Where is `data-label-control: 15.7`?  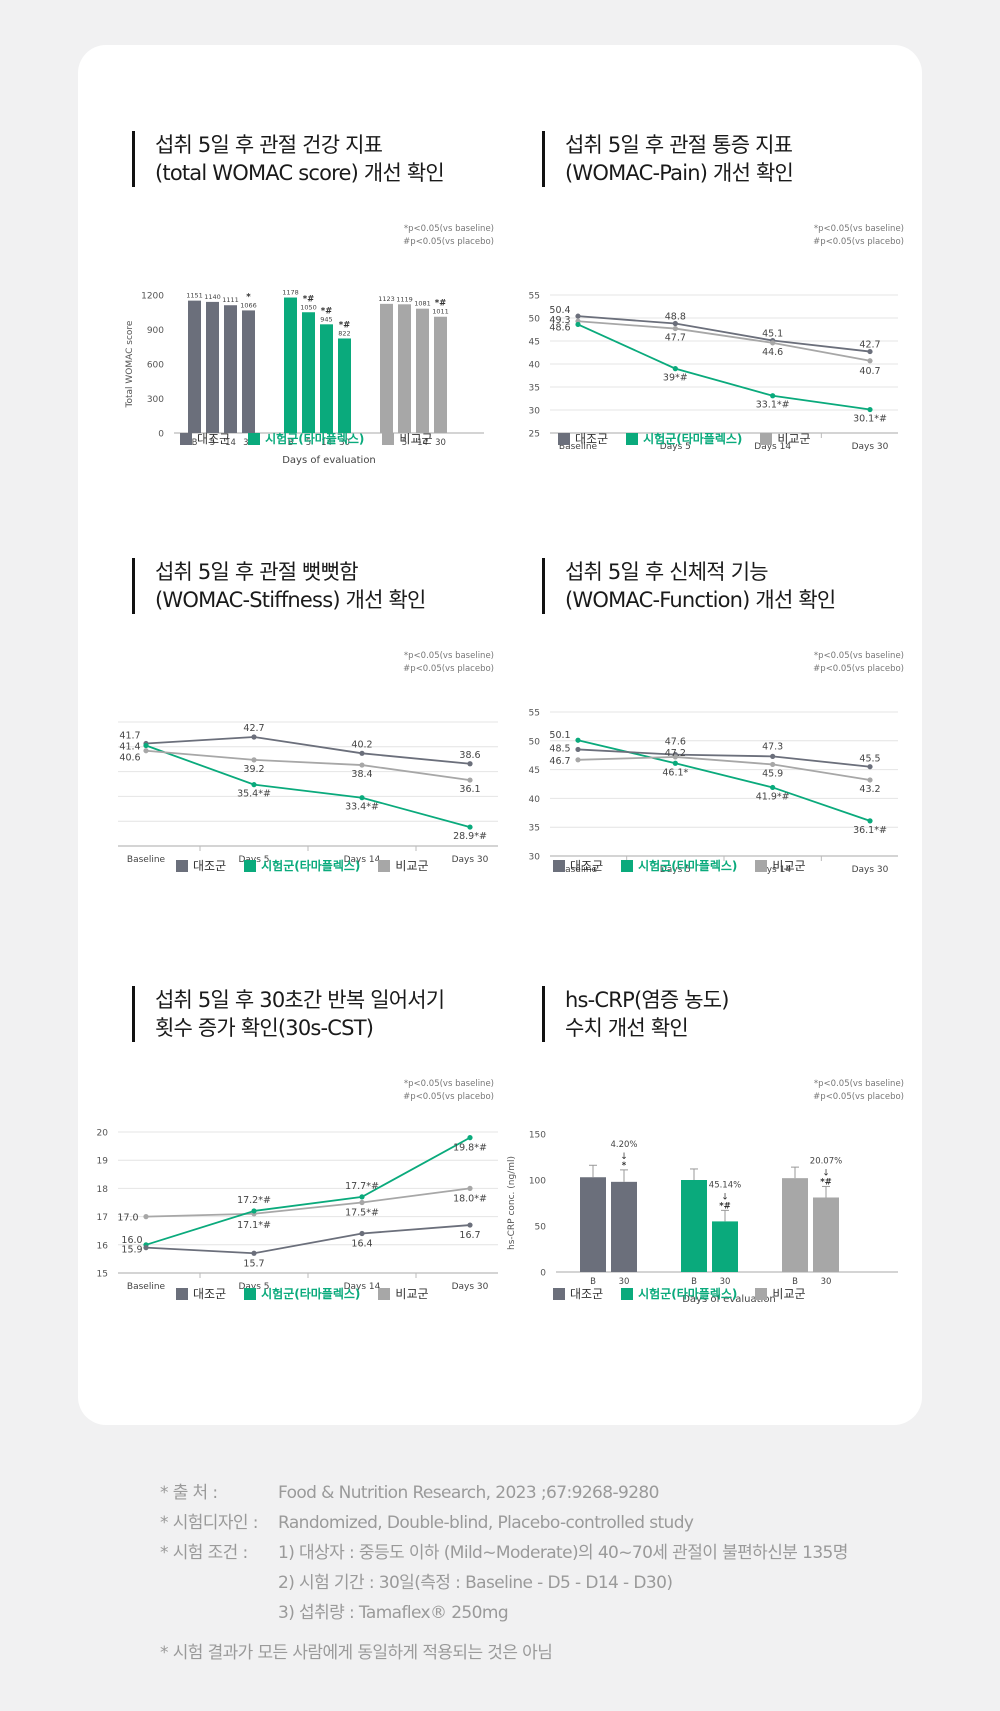 data-label-control: 15.7 is located at coordinates (253, 1263).